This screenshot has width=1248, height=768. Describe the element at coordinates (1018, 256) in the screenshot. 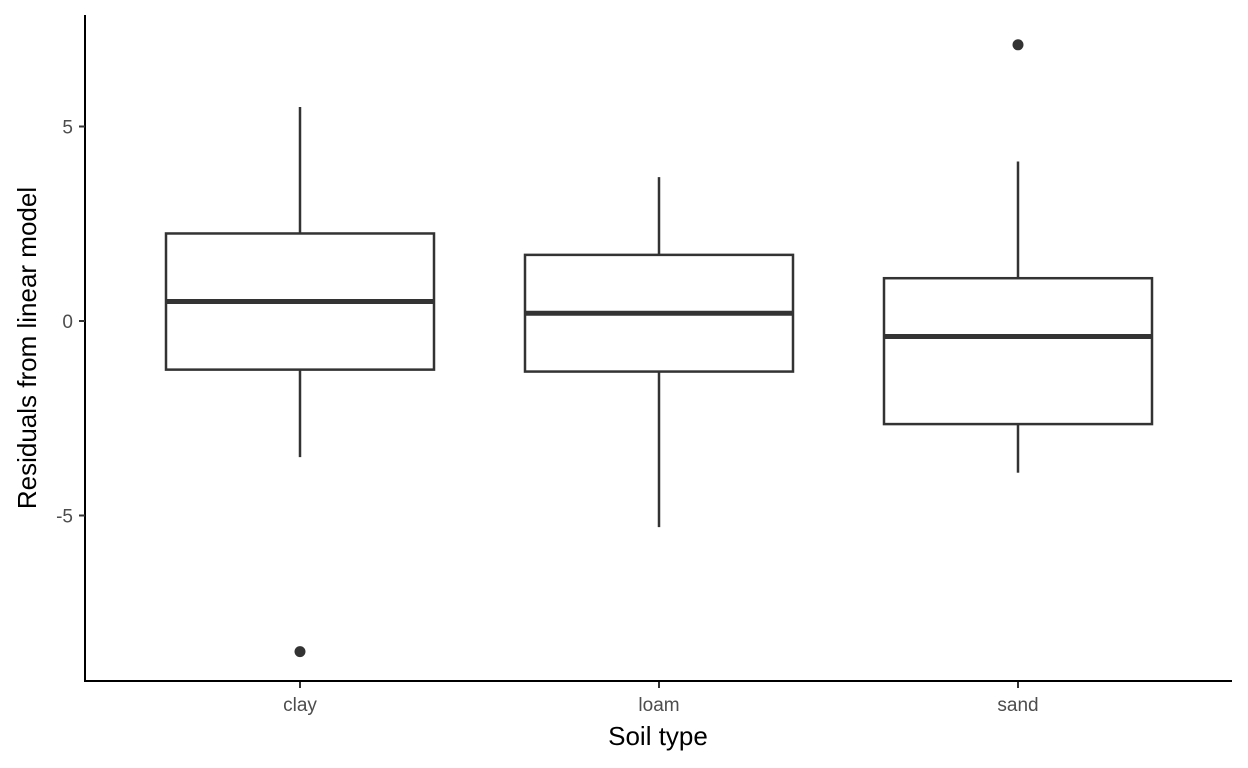

I see `box-group-sand` at that location.